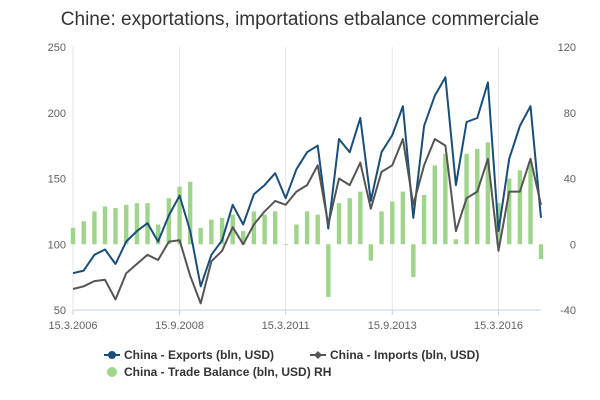 This screenshot has width=600, height=400. I want to click on legend-imports-label: China - Imports (bln, USD), so click(404, 355).